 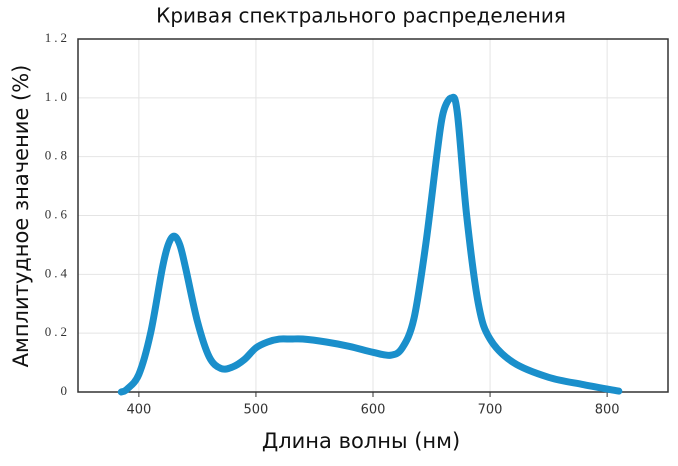 What do you see at coordinates (57, 96) in the screenshot?
I see `y-tick-label: 1.0` at bounding box center [57, 96].